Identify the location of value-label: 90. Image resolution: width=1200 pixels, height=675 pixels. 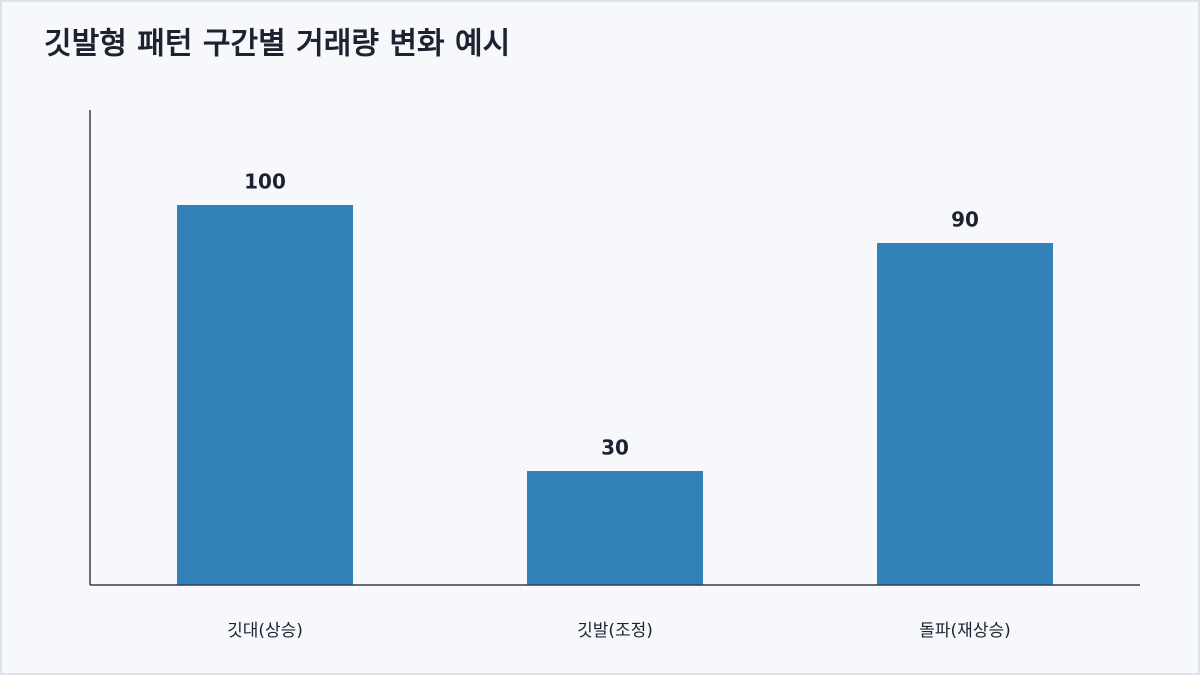
(965, 220).